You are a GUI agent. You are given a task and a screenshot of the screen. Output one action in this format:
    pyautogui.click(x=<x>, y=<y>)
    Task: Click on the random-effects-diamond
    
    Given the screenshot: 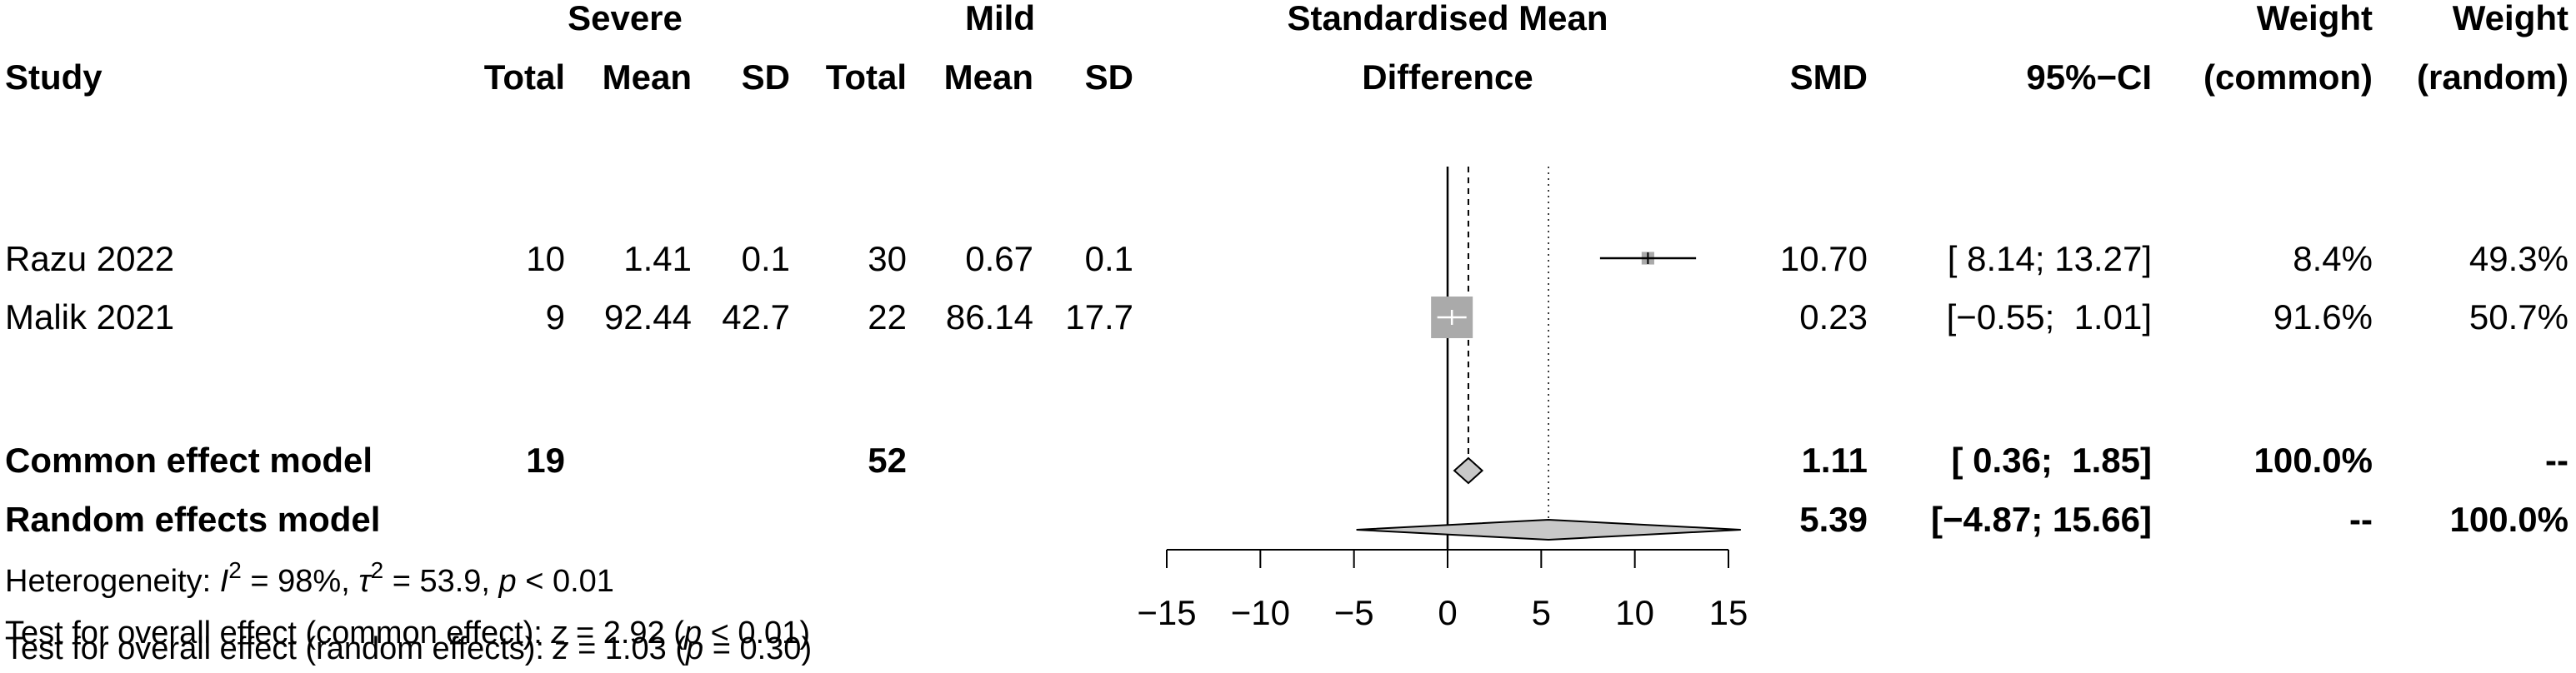 What is the action you would take?
    pyautogui.click(x=1549, y=529)
    